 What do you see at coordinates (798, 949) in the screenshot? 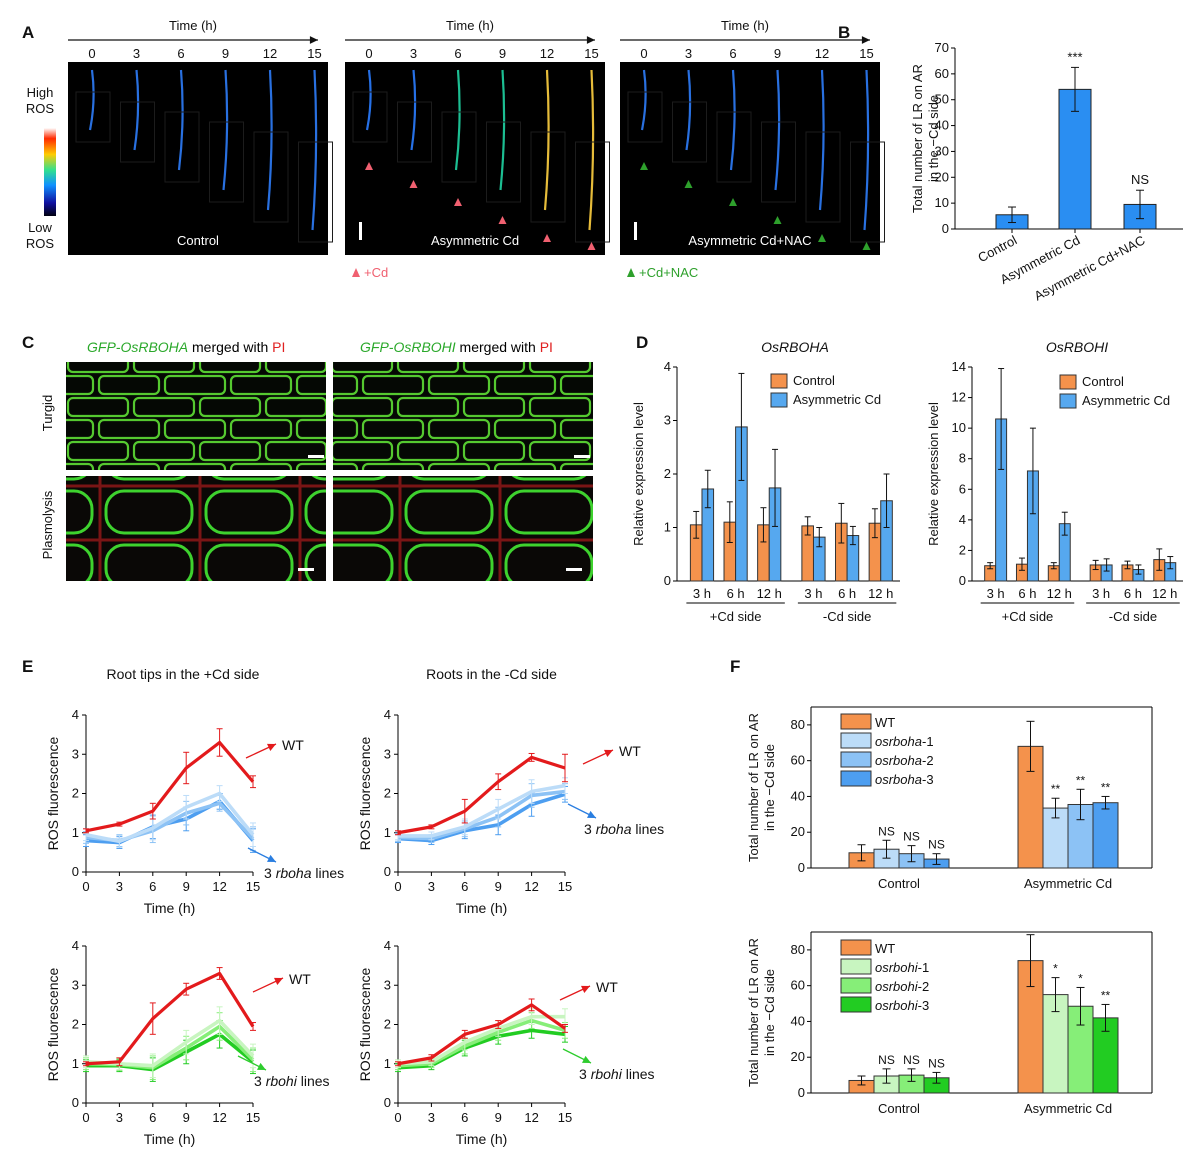
I see `y-tick-label: 80` at bounding box center [798, 949].